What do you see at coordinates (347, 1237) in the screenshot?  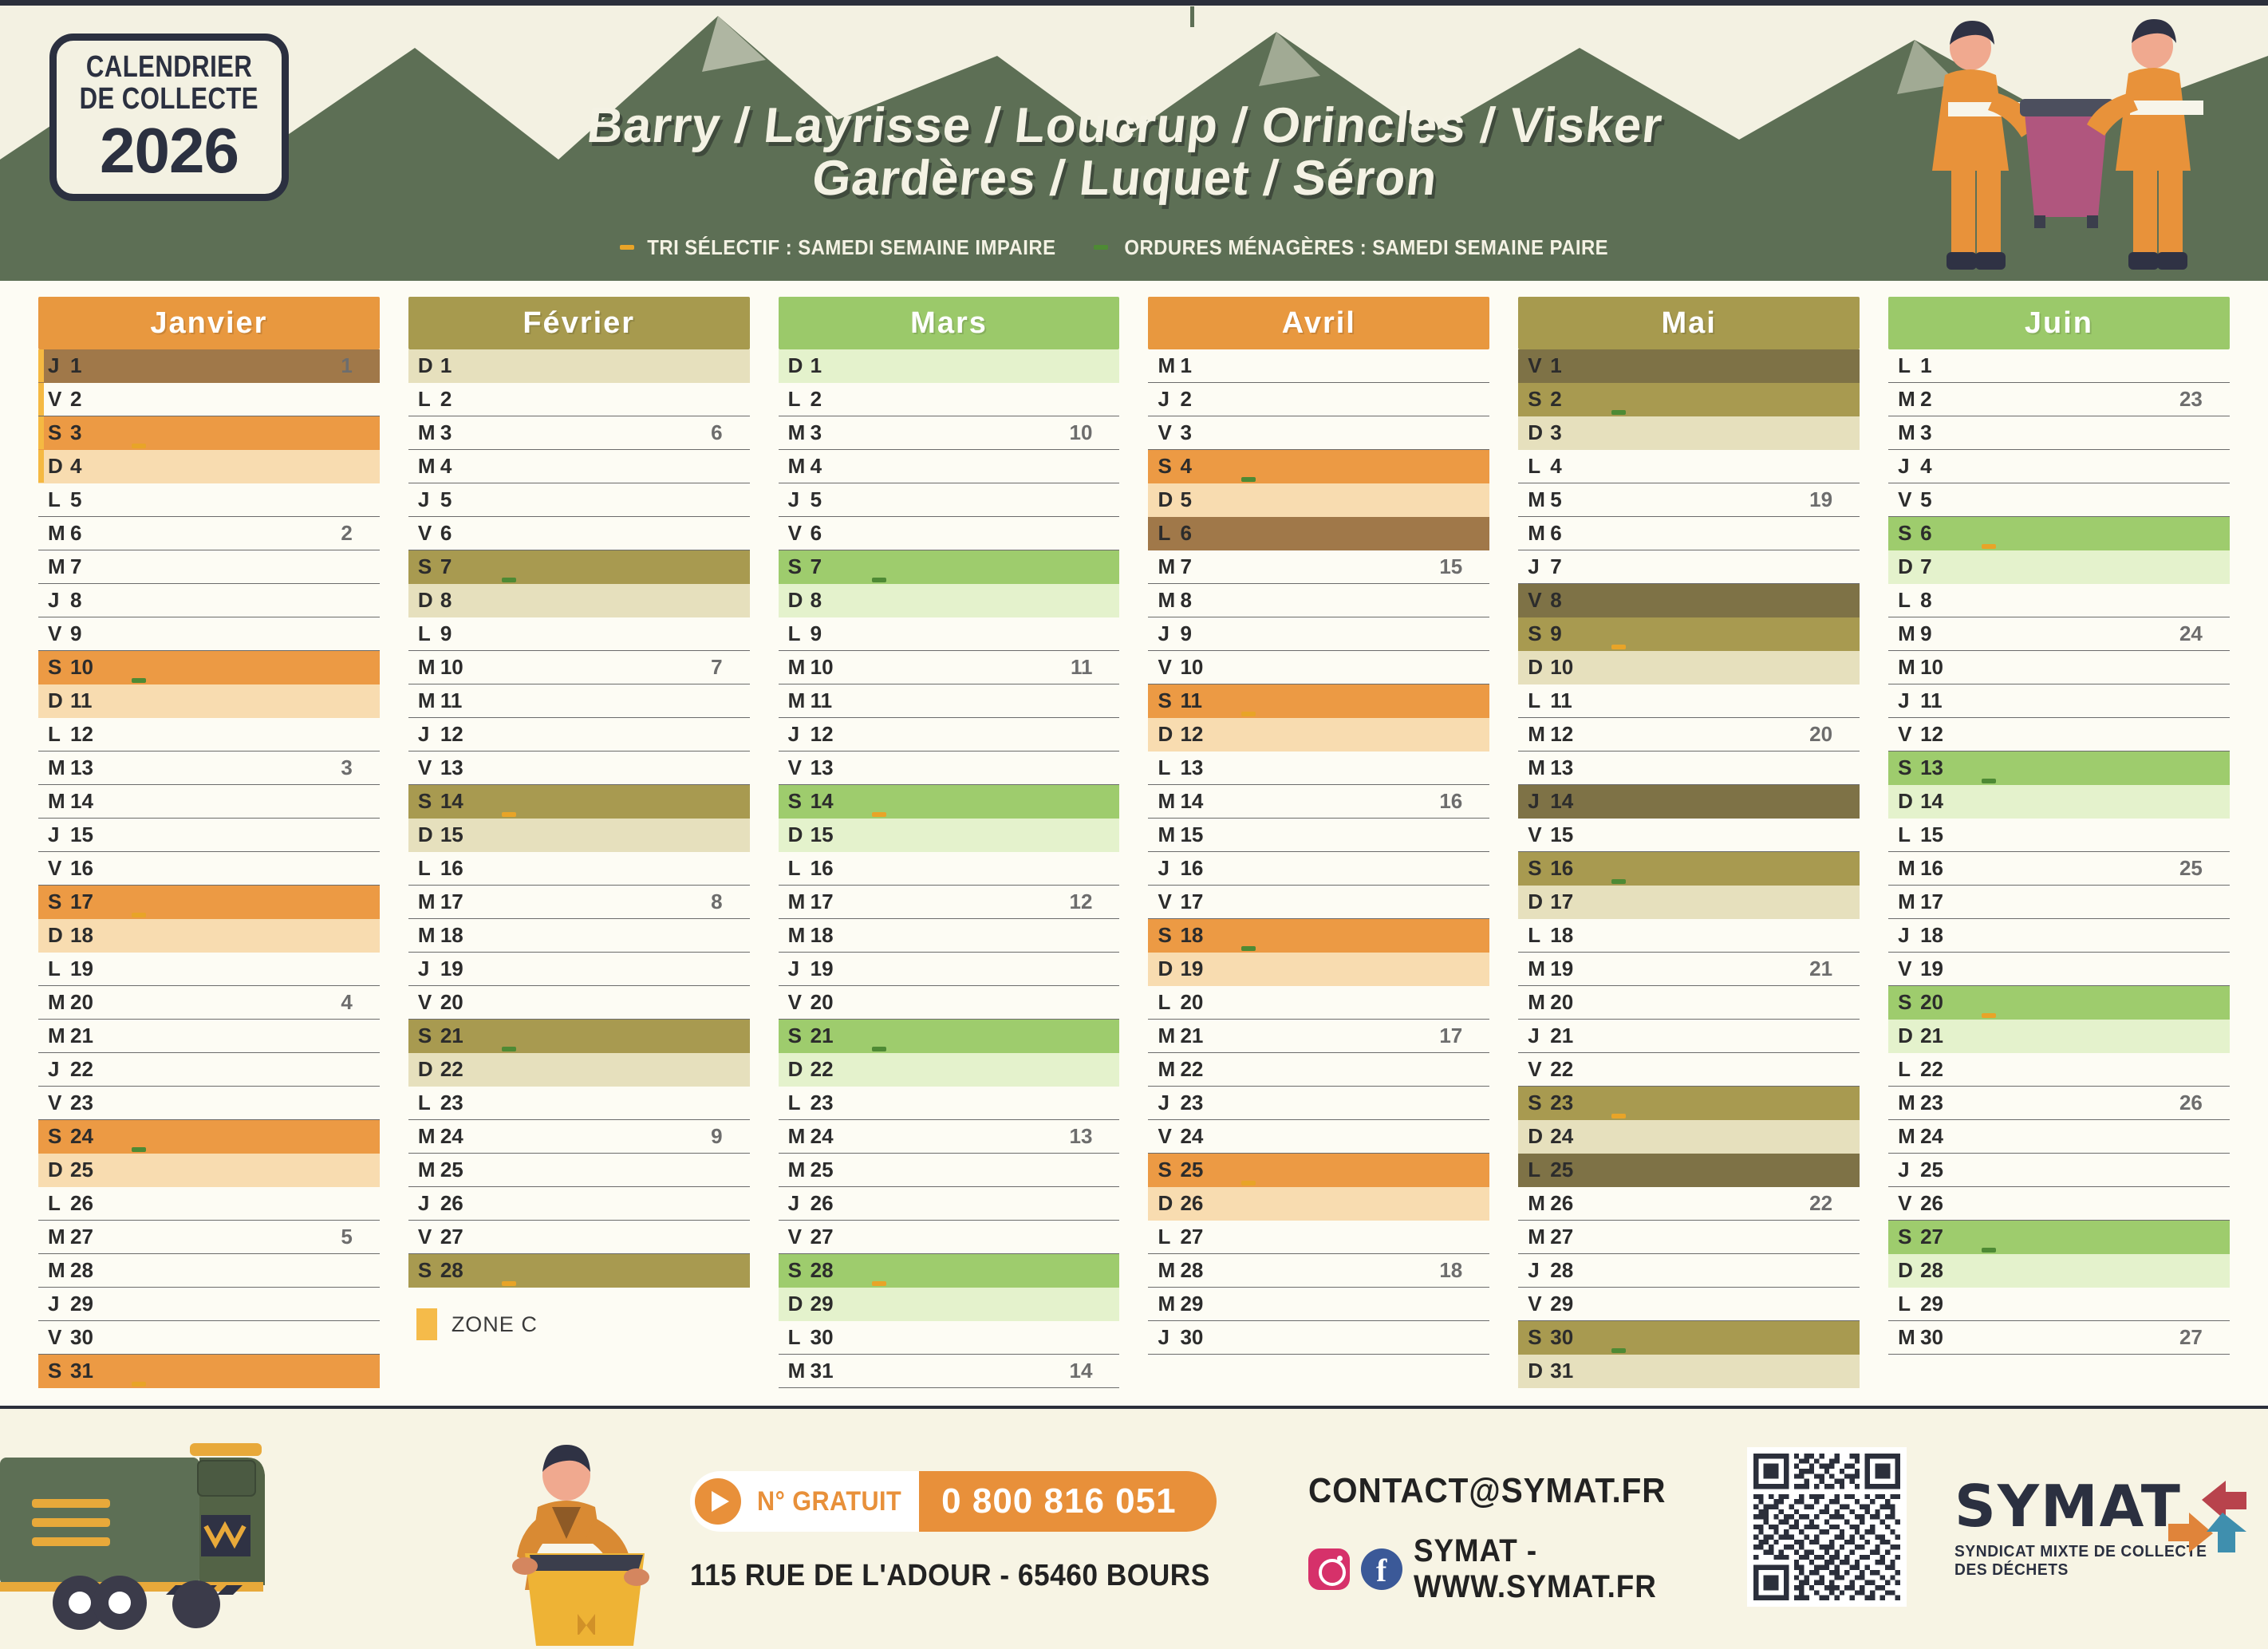 I see `week-number: 5` at bounding box center [347, 1237].